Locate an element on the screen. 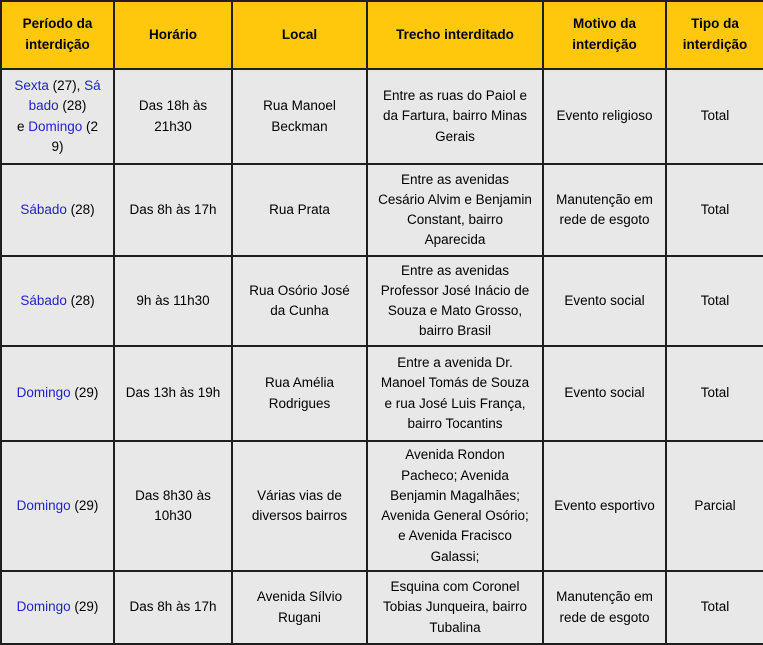  date-link: Sexta is located at coordinates (31, 85).